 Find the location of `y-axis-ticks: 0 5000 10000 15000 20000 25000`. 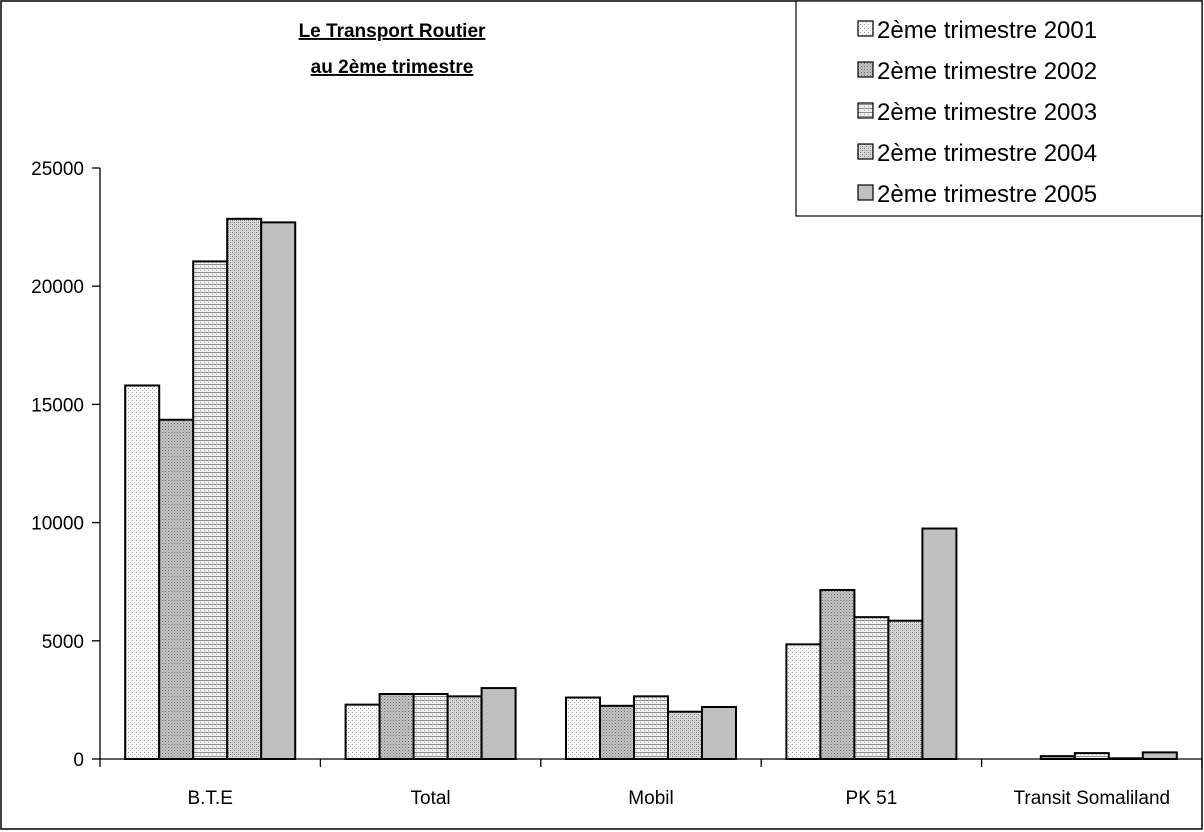

y-axis-ticks: 0 5000 10000 15000 20000 25000 is located at coordinates (65, 465).